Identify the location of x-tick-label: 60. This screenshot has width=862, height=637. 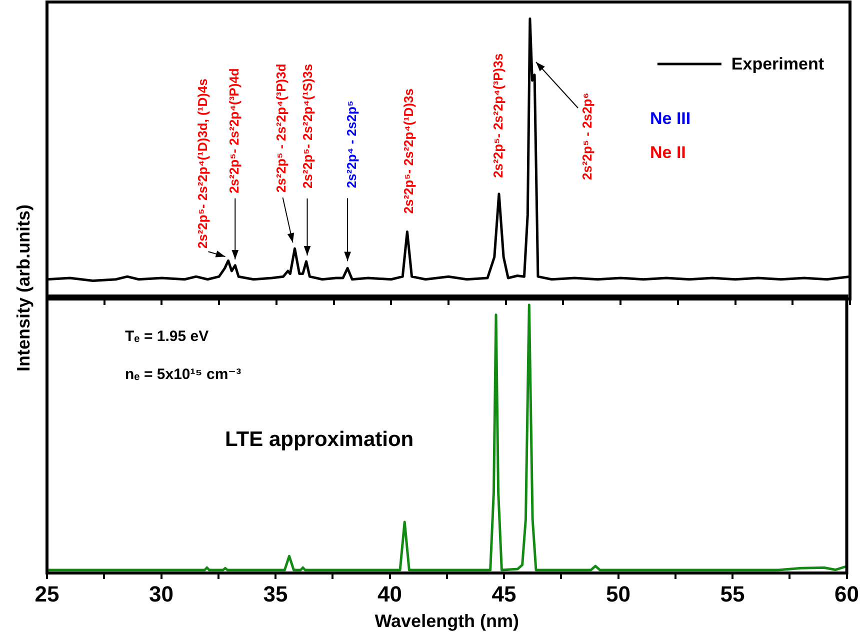
(847, 593).